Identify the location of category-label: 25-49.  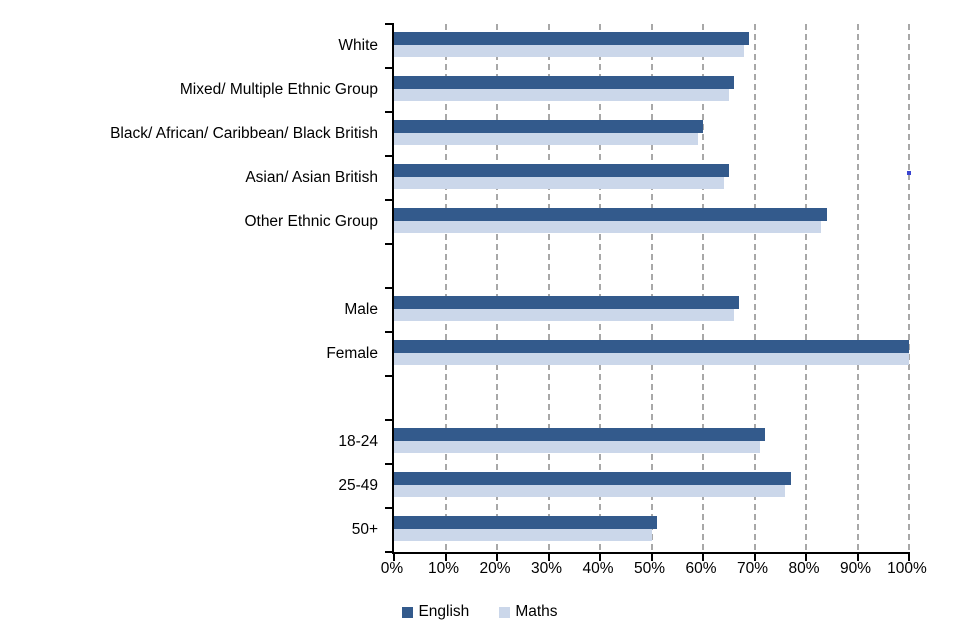
(358, 485).